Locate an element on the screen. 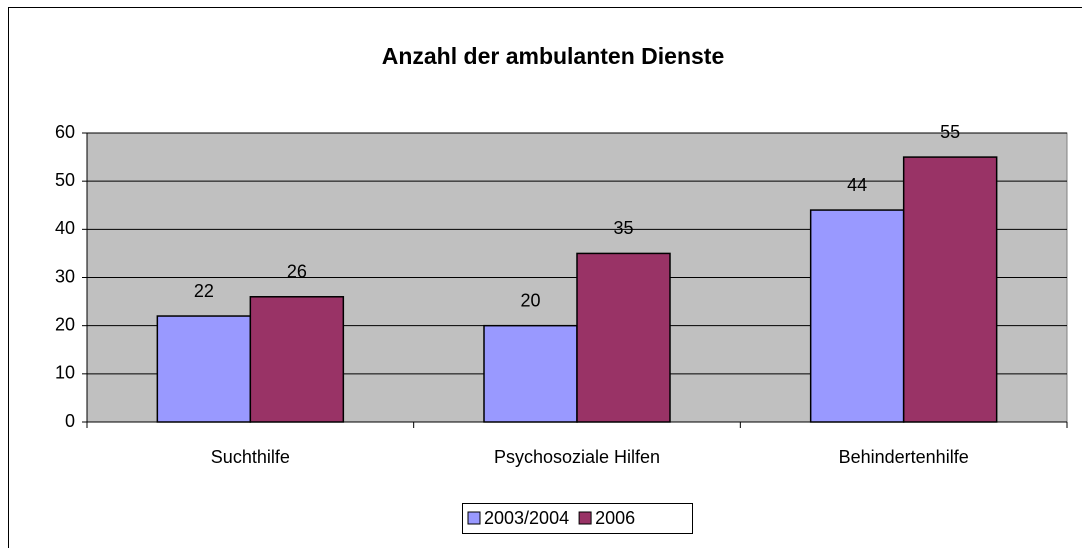 The image size is (1082, 548). y-tick-label: 40 is located at coordinates (65, 228).